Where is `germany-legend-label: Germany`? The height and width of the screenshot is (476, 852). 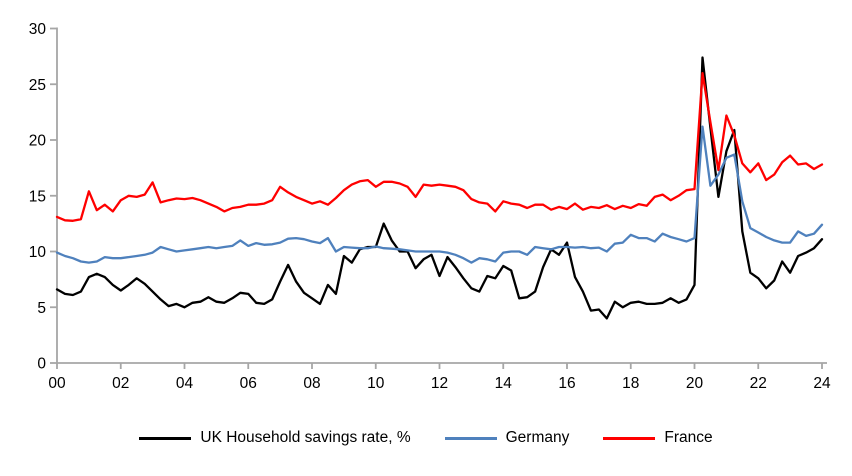
germany-legend-label: Germany is located at coordinates (537, 437).